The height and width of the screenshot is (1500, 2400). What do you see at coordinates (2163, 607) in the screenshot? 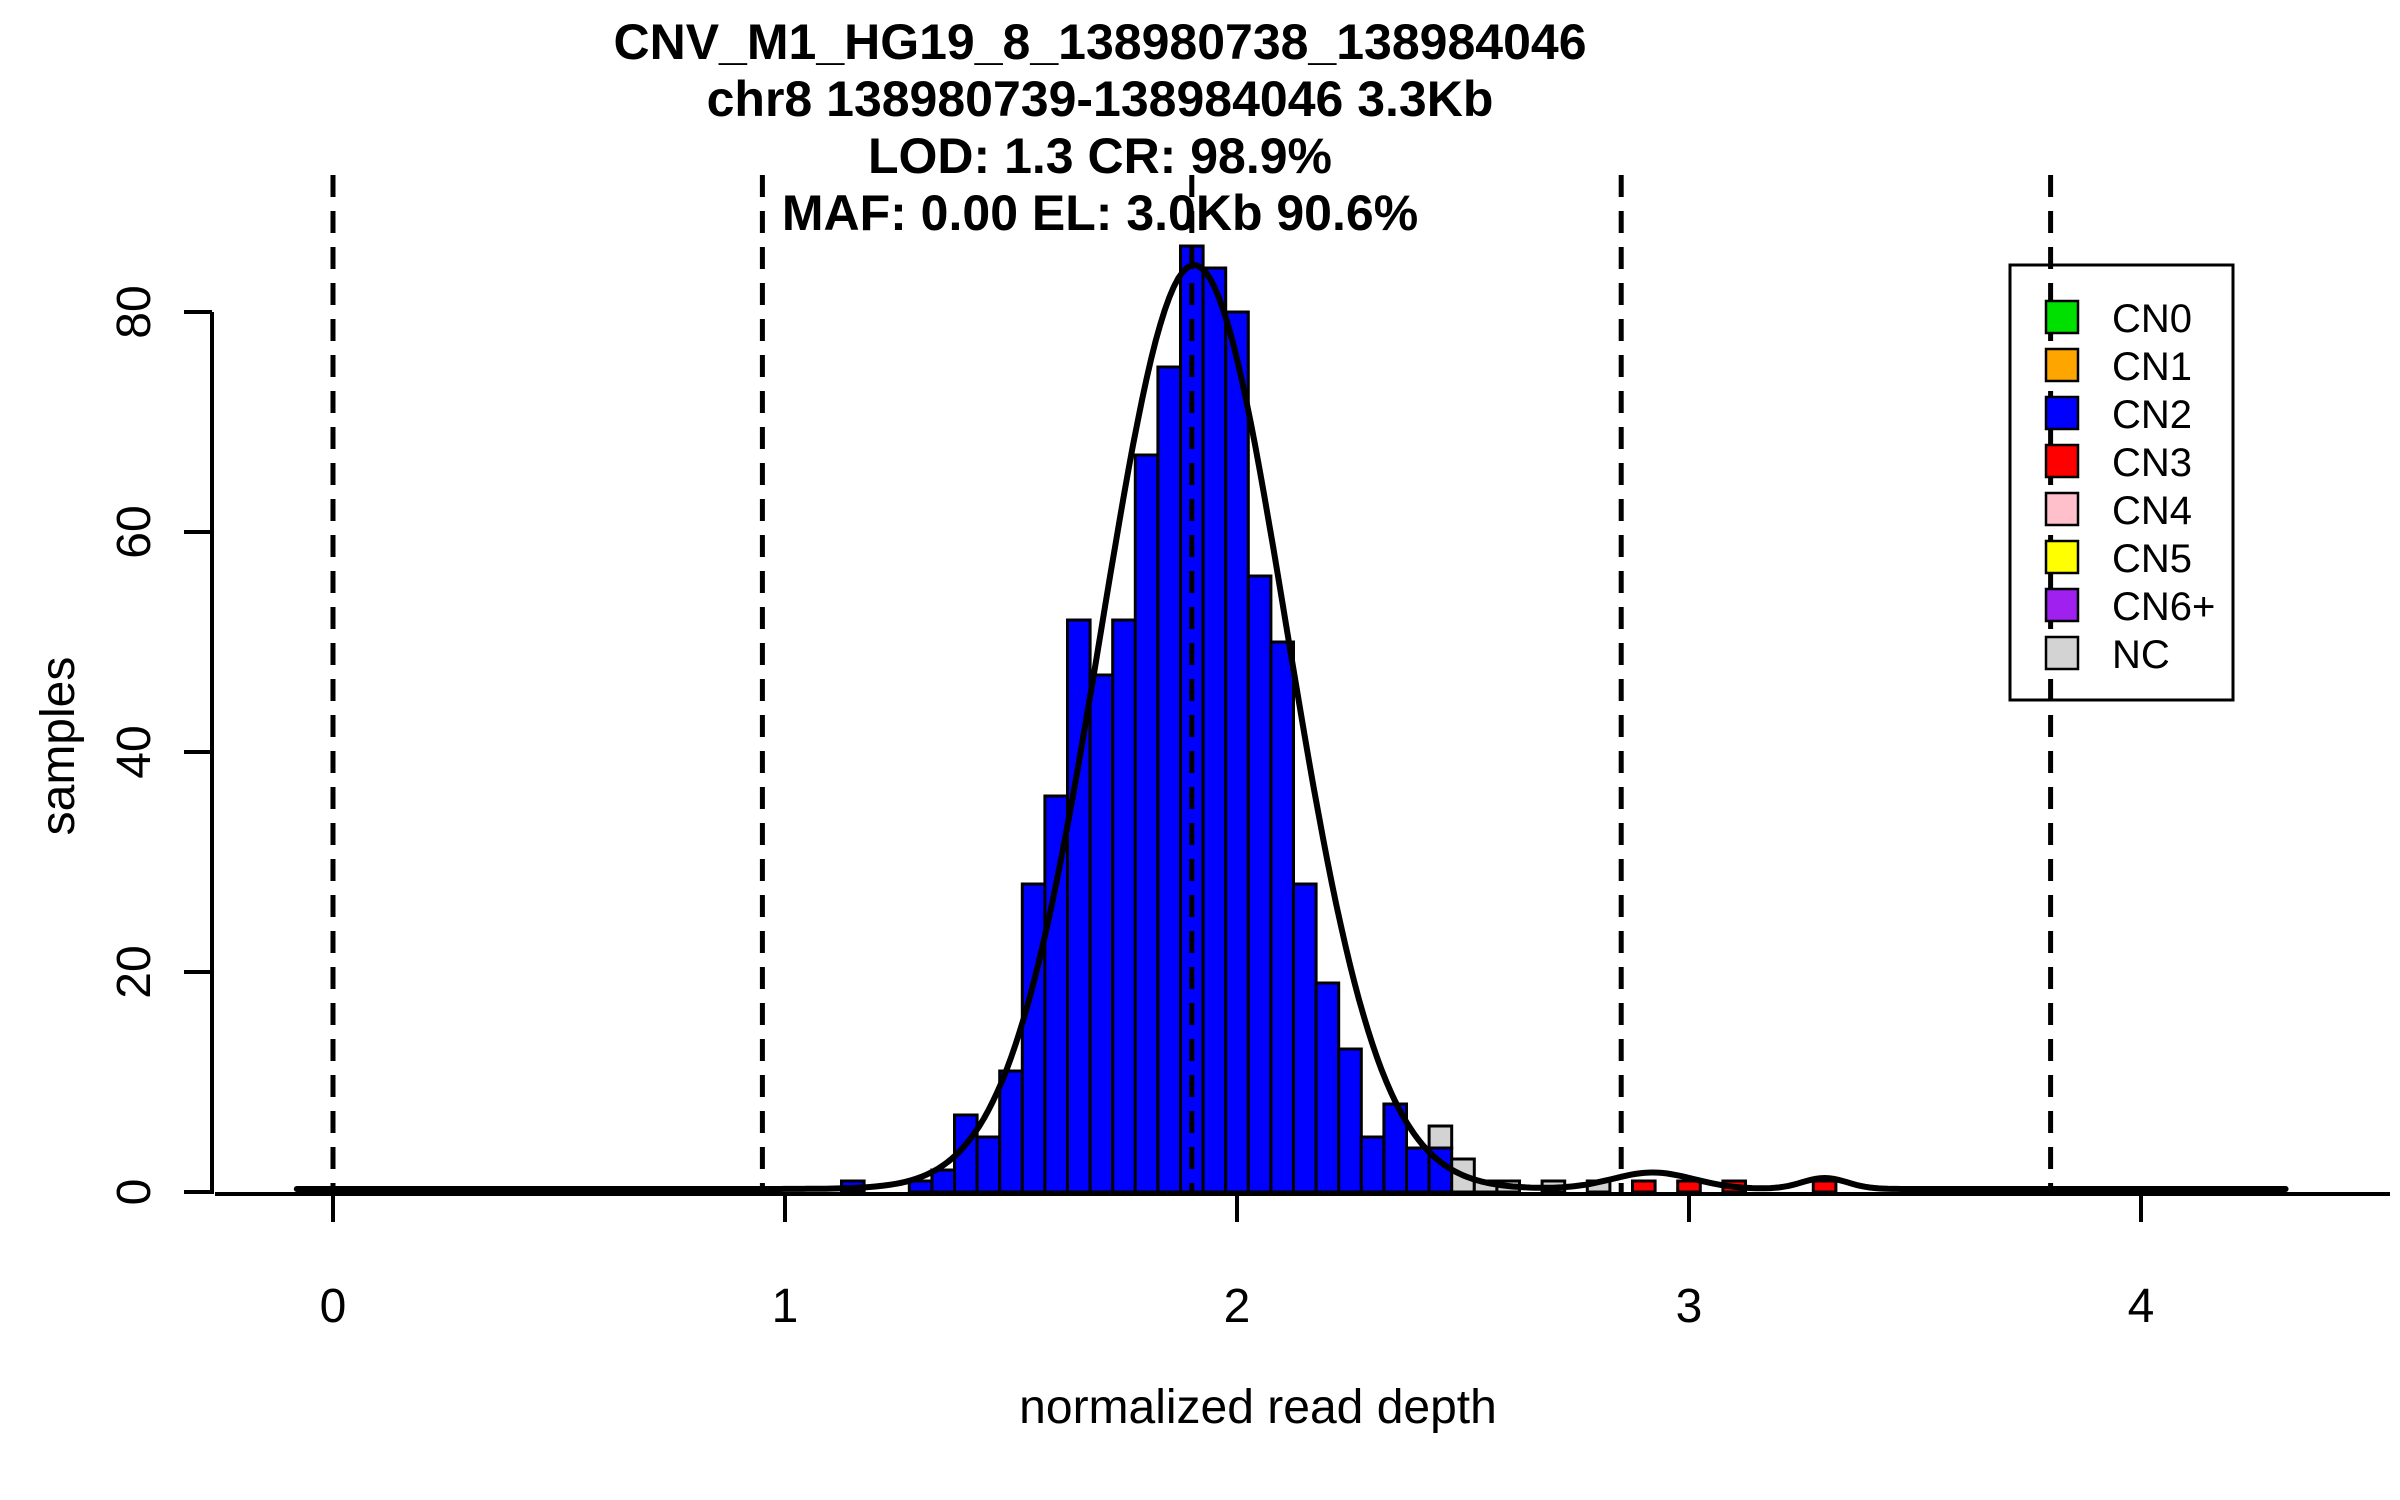
I see `legend-label-cn6plus: CN6+` at bounding box center [2163, 607].